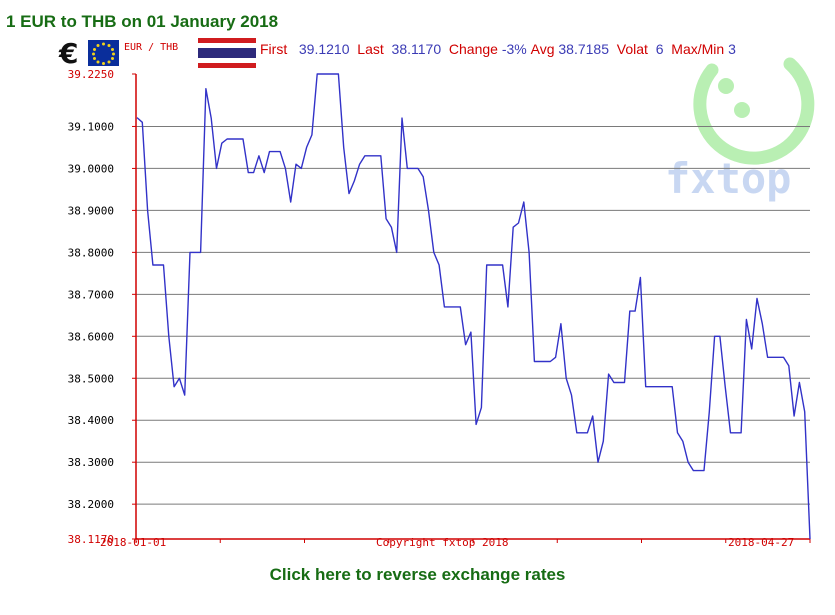 The image size is (835, 615). Describe the element at coordinates (583, 49) in the screenshot. I see `avg-value: 38.7185` at that location.